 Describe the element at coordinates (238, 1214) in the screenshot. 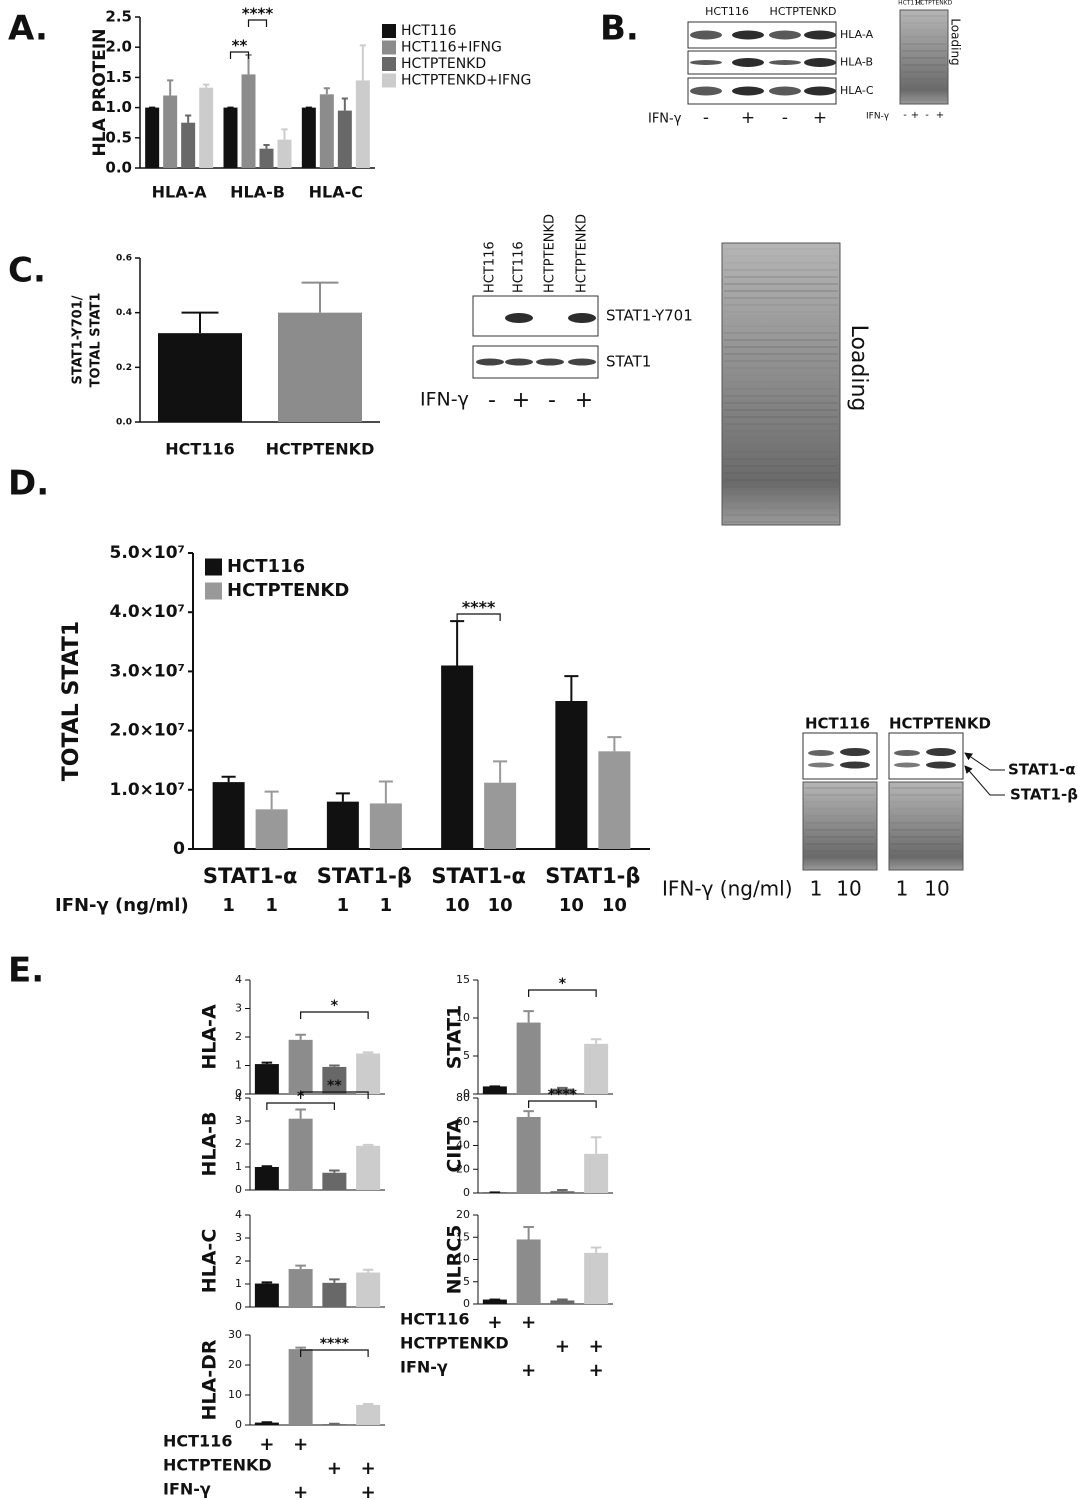

I see `y-tick-label: 4` at that location.